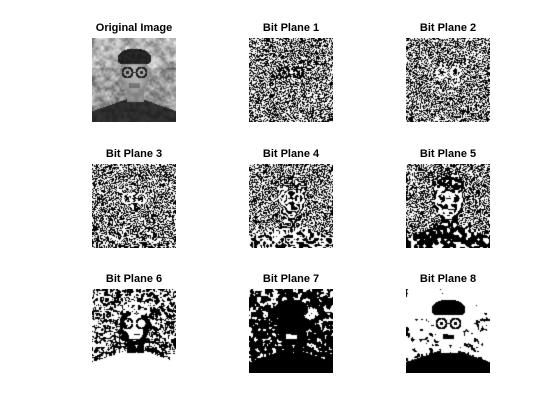  Describe the element at coordinates (448, 80) in the screenshot. I see `bit-plane-2-image` at that location.